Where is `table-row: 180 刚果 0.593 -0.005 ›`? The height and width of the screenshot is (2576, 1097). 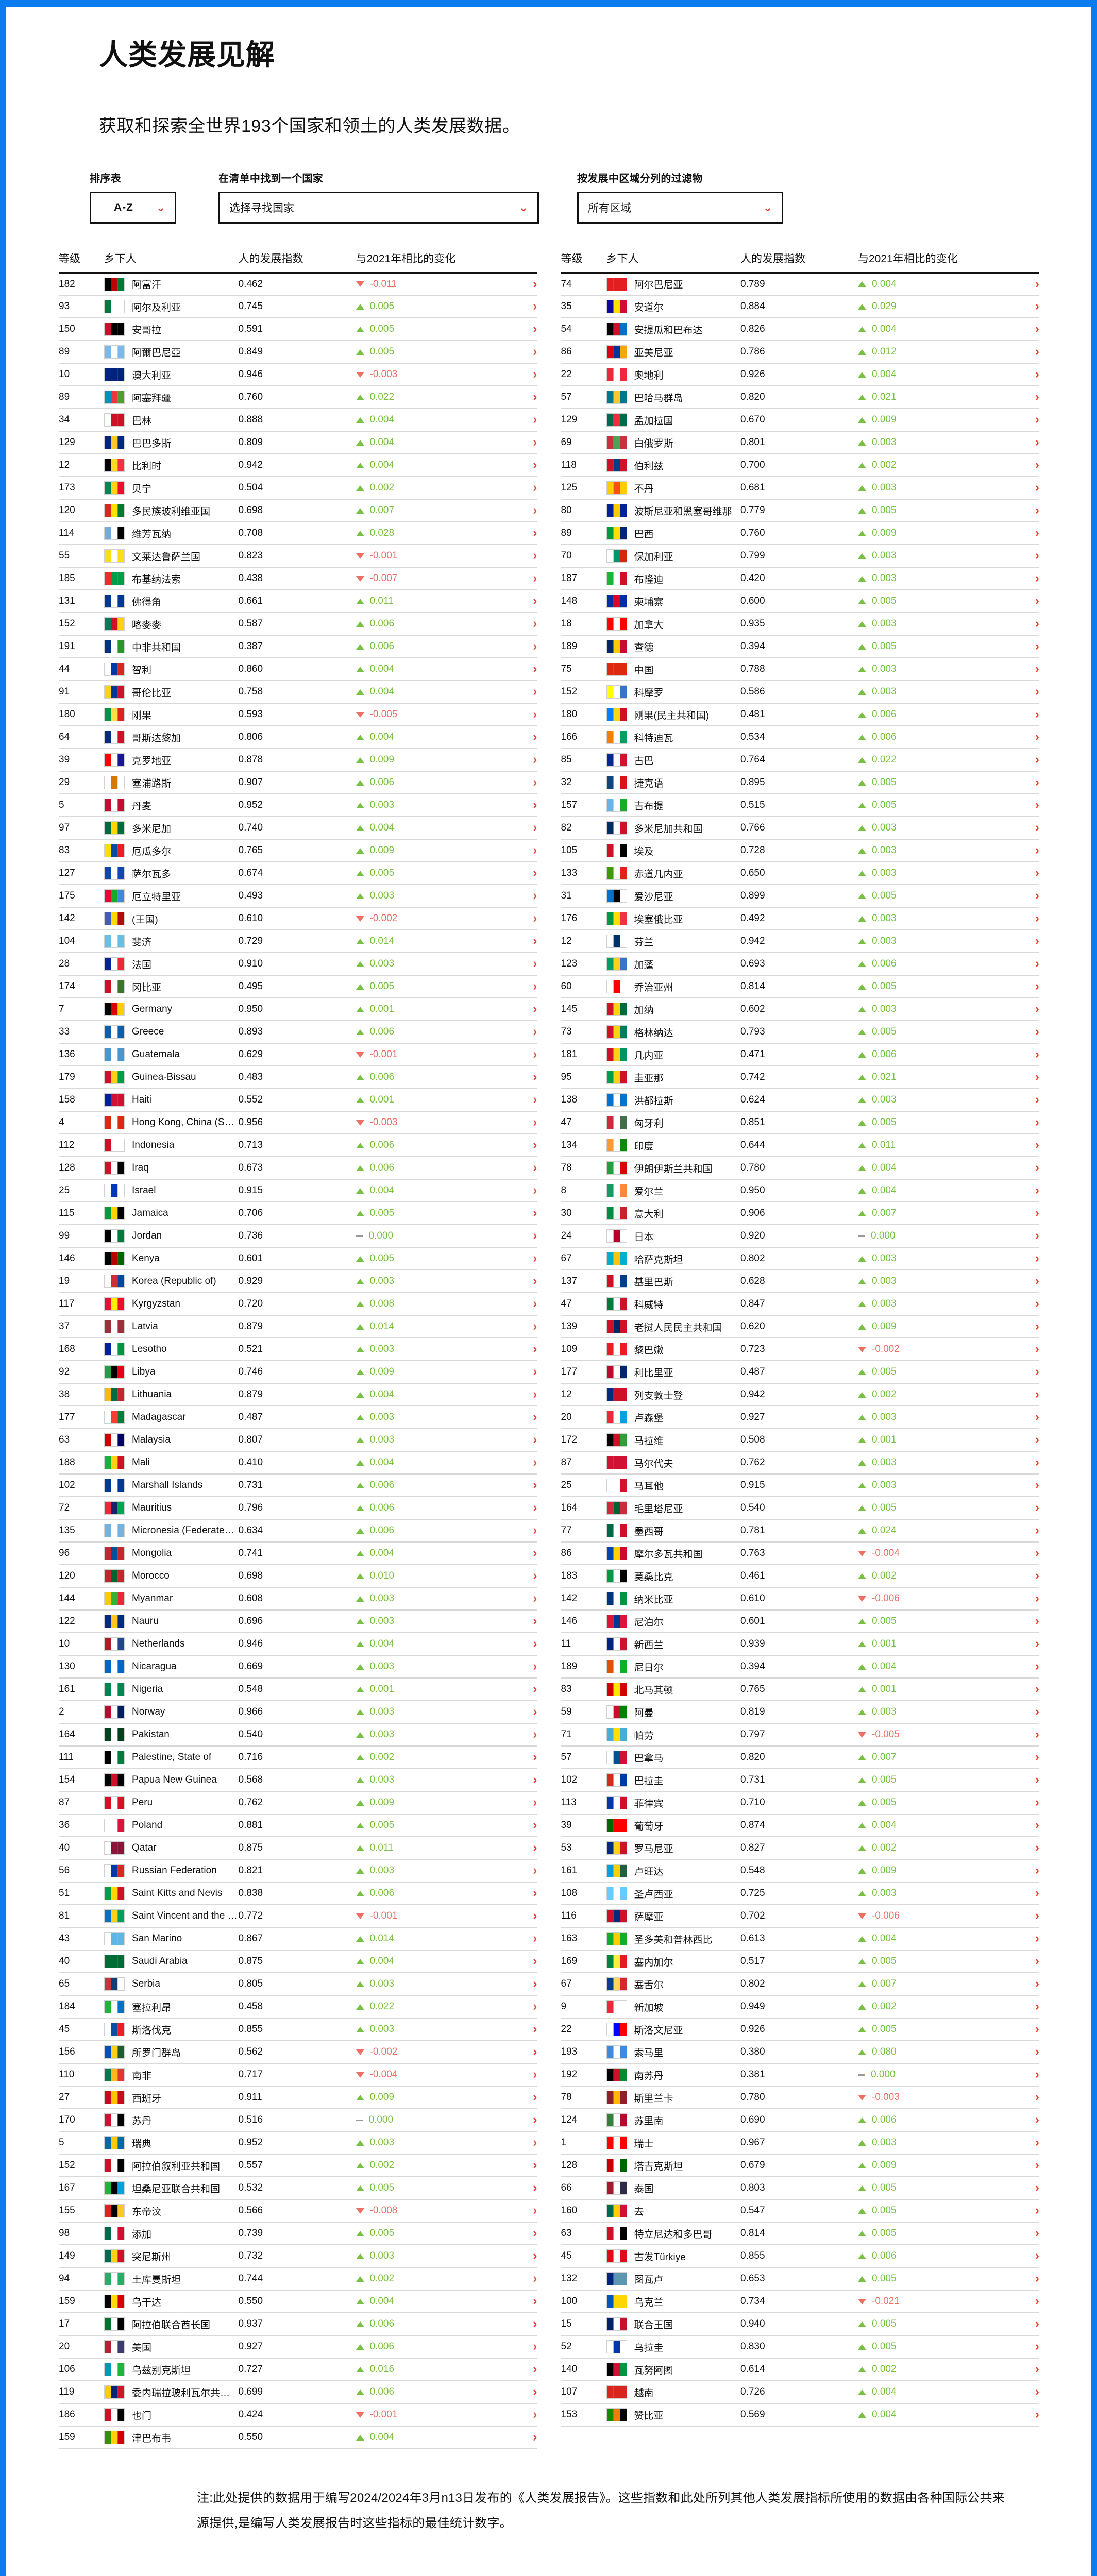
table-row: 180 刚果 0.593 -0.005 › is located at coordinates (298, 714).